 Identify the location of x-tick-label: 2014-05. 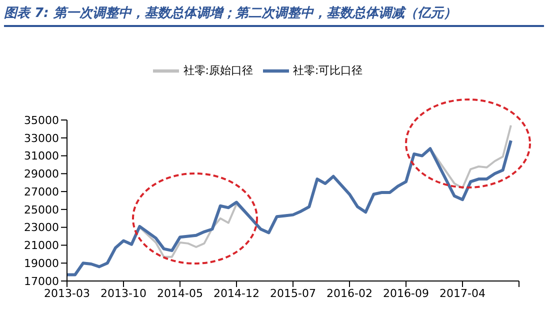
(180, 293).